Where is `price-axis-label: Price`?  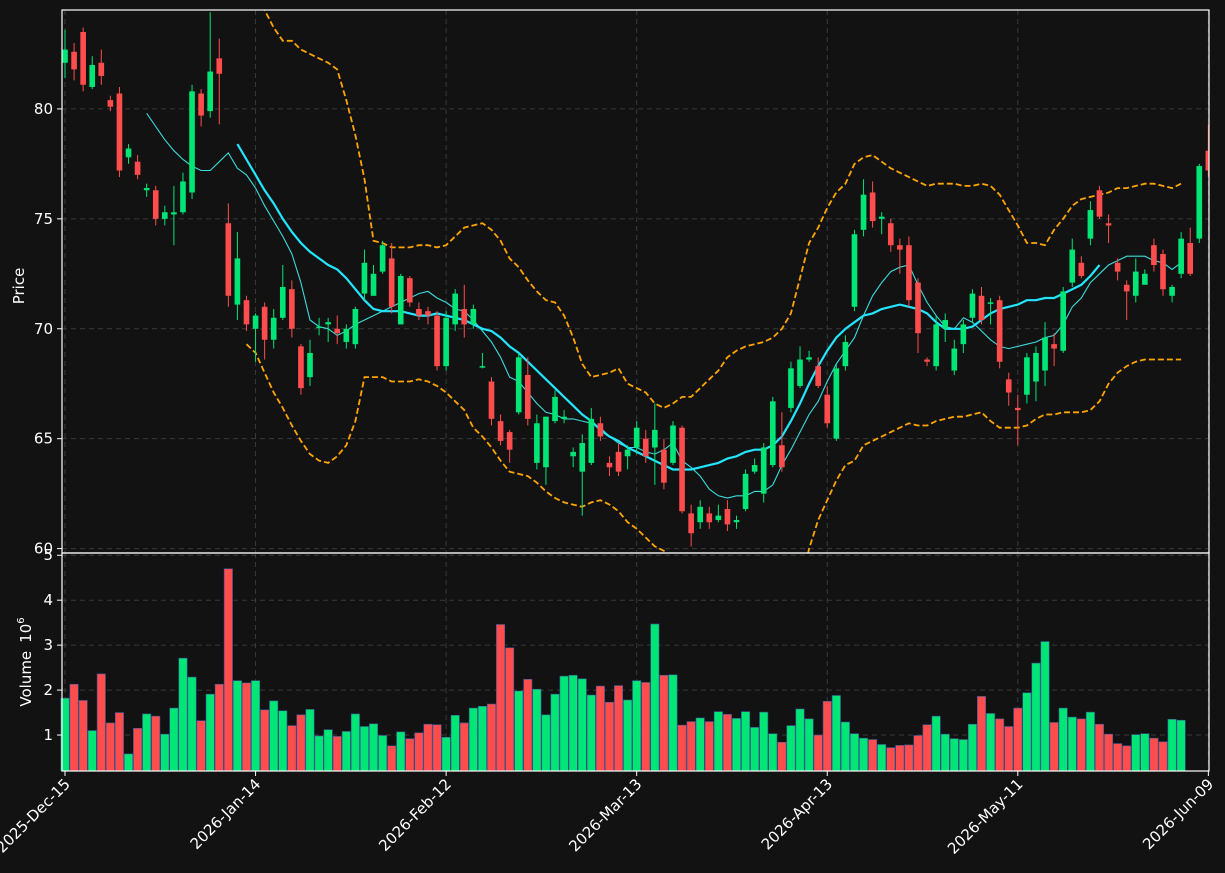
price-axis-label: Price is located at coordinates (19, 286).